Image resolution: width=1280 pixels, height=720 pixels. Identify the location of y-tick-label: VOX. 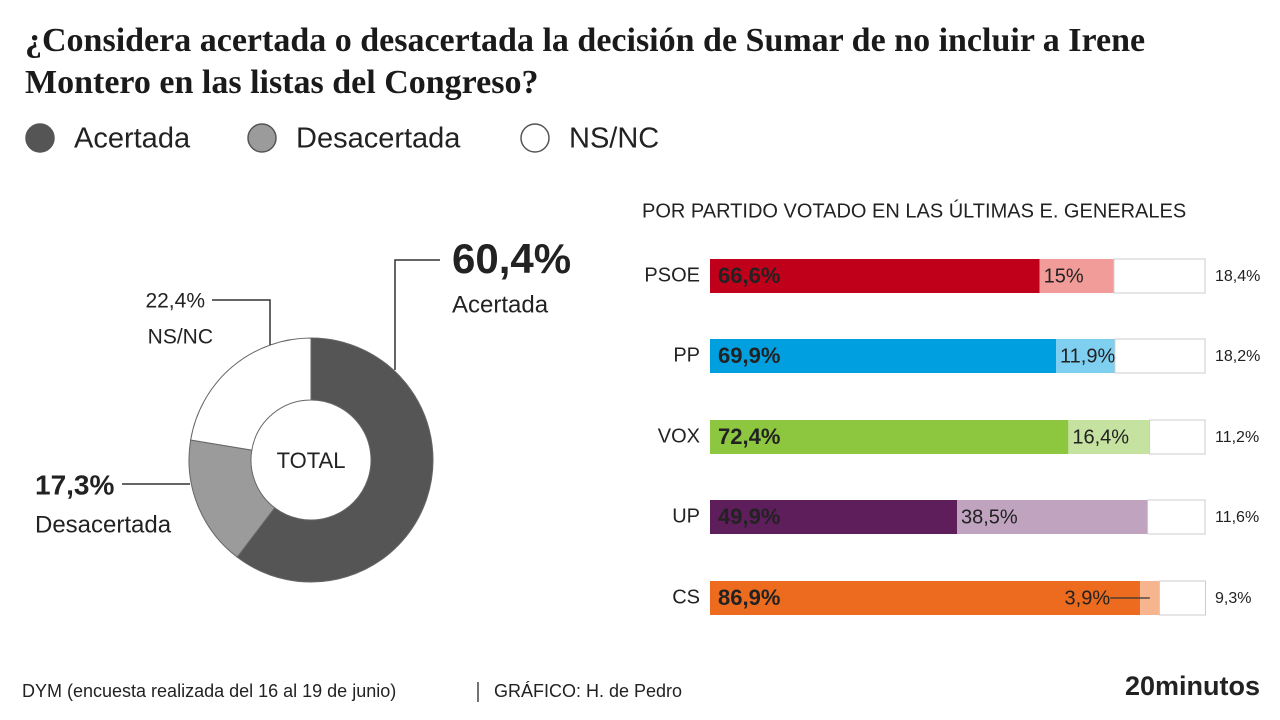
(679, 436).